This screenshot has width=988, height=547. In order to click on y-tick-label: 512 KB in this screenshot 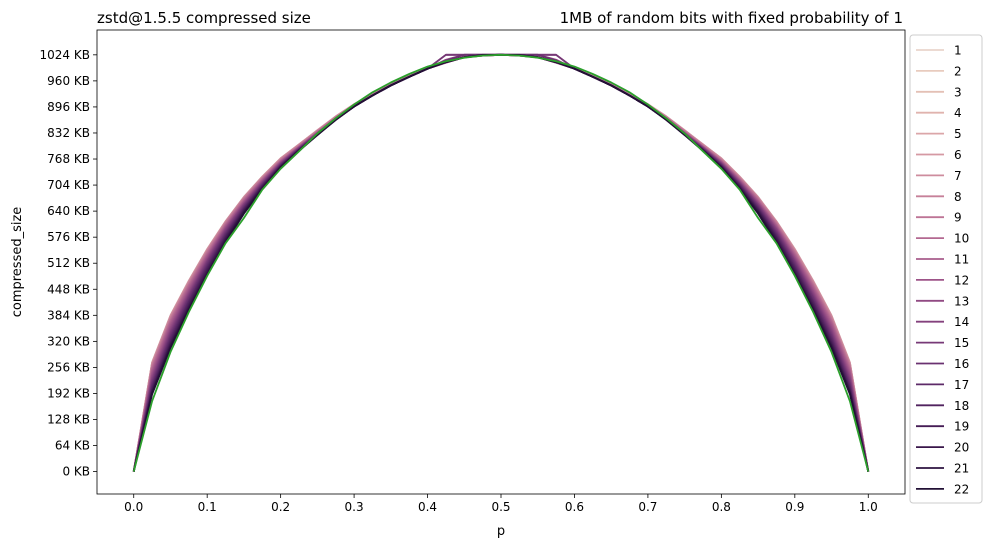, I will do `click(68, 263)`.